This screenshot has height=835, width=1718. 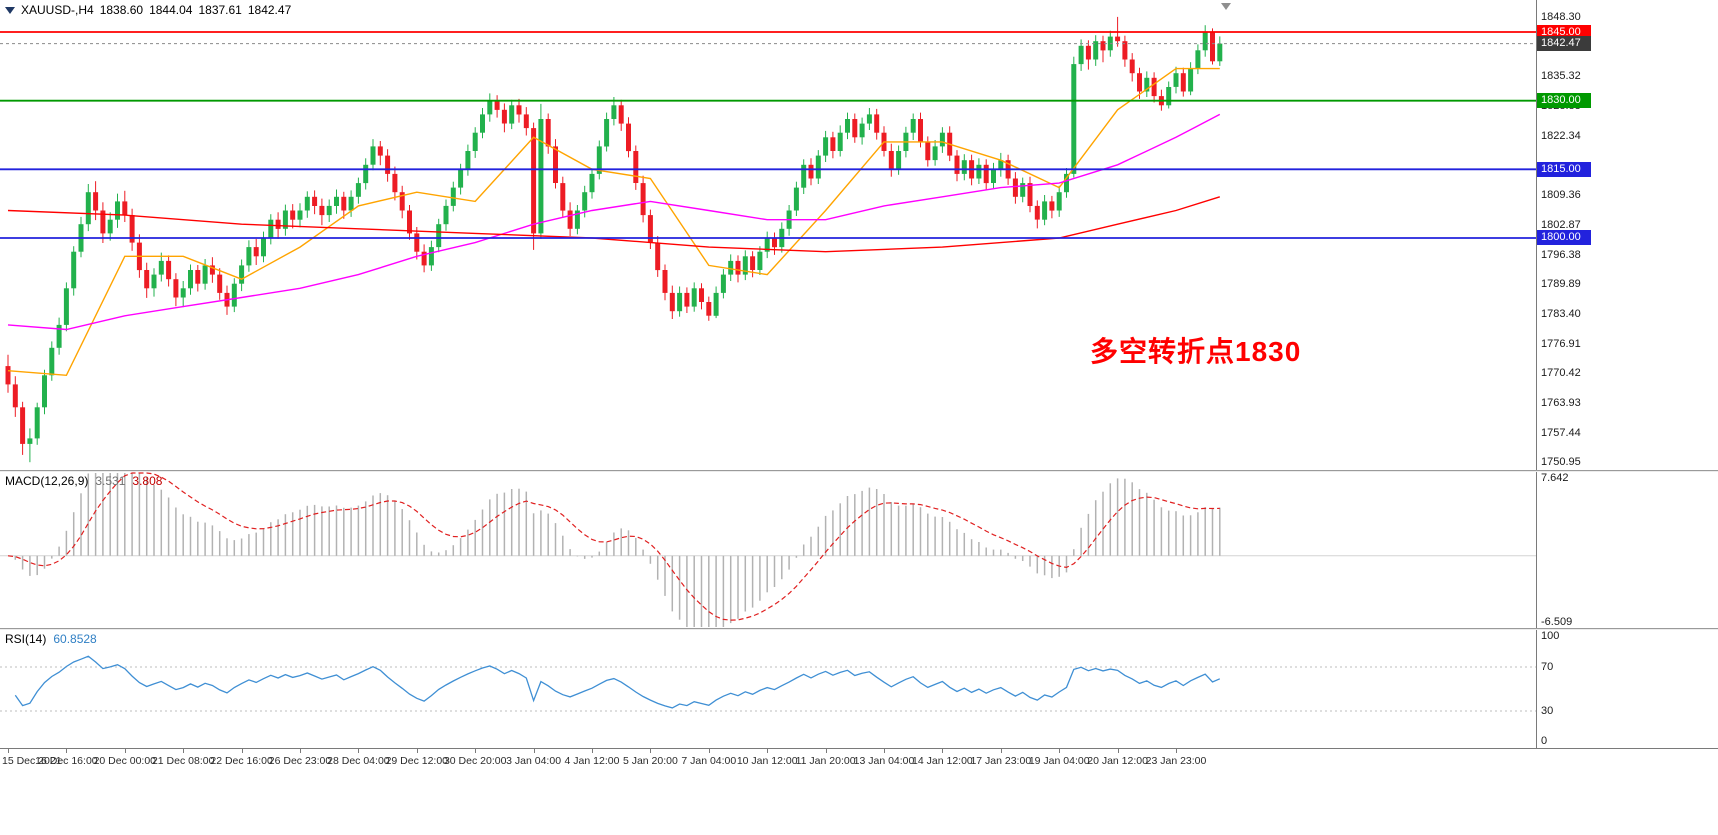 What do you see at coordinates (1561, 135) in the screenshot?
I see `price-tick-label: 1822.34` at bounding box center [1561, 135].